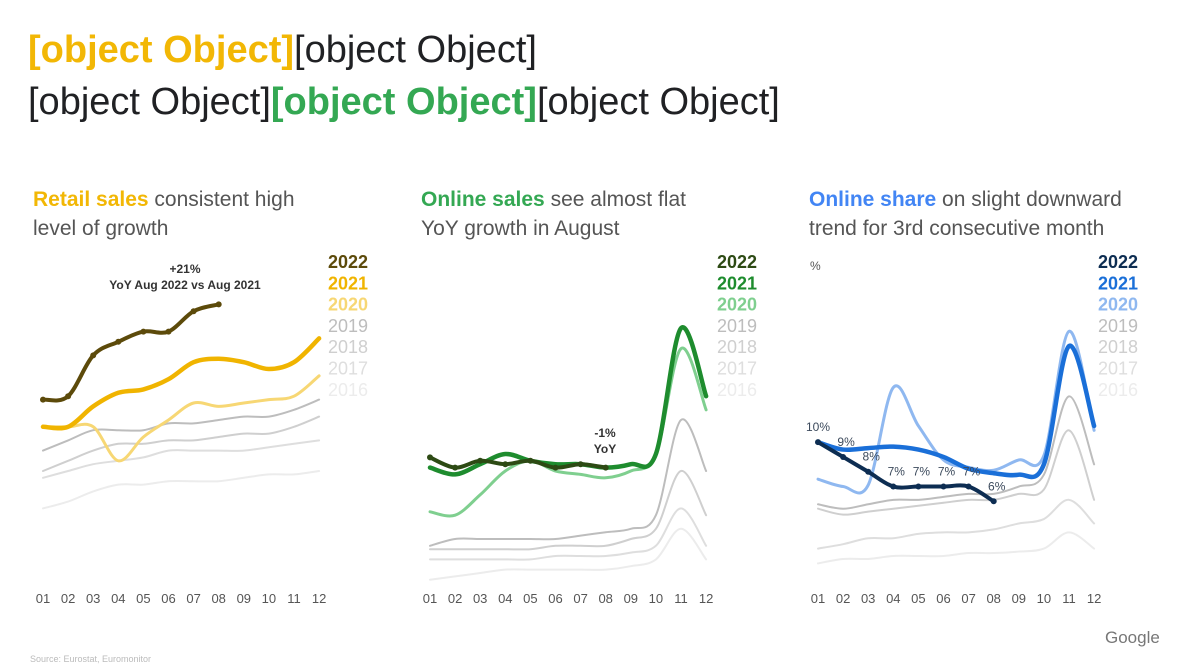 The width and height of the screenshot is (1189, 669). Describe the element at coordinates (605, 449) in the screenshot. I see `annotation: YoY` at that location.